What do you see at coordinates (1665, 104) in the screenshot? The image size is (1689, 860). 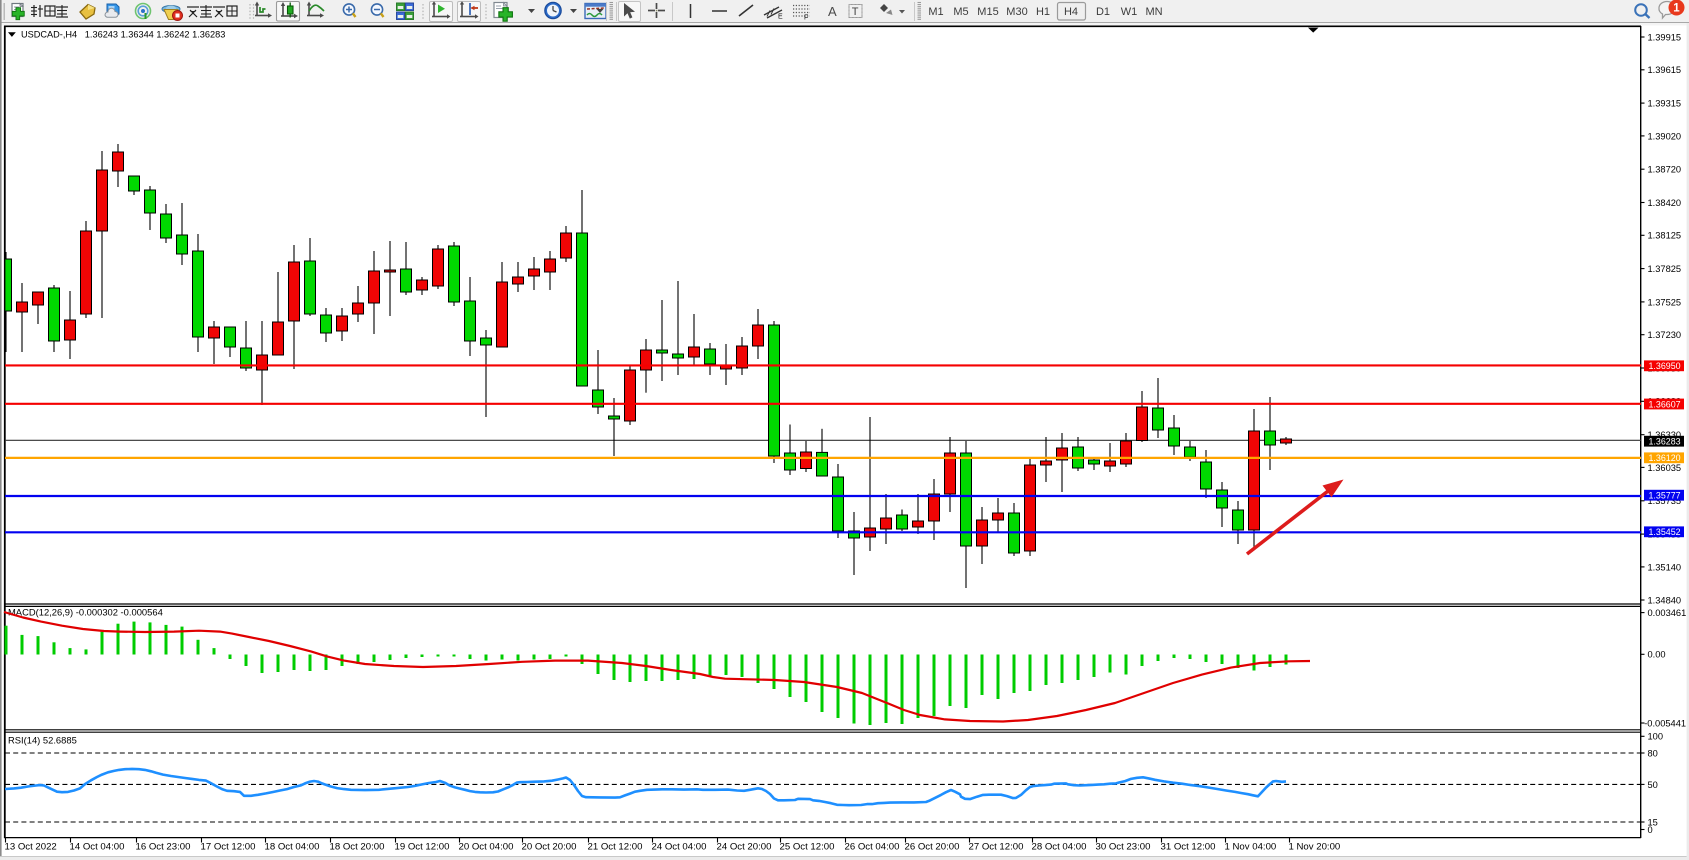 I see `svg-text: 1.39315` at bounding box center [1665, 104].